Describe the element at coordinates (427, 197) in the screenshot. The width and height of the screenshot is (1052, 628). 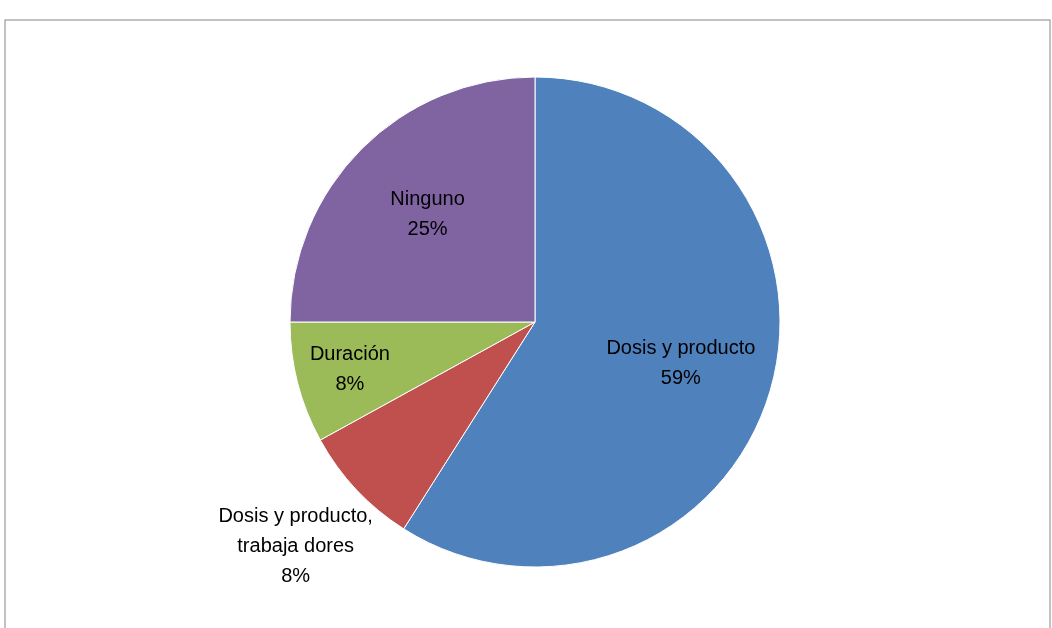
I see `slice-label: Ninguno` at that location.